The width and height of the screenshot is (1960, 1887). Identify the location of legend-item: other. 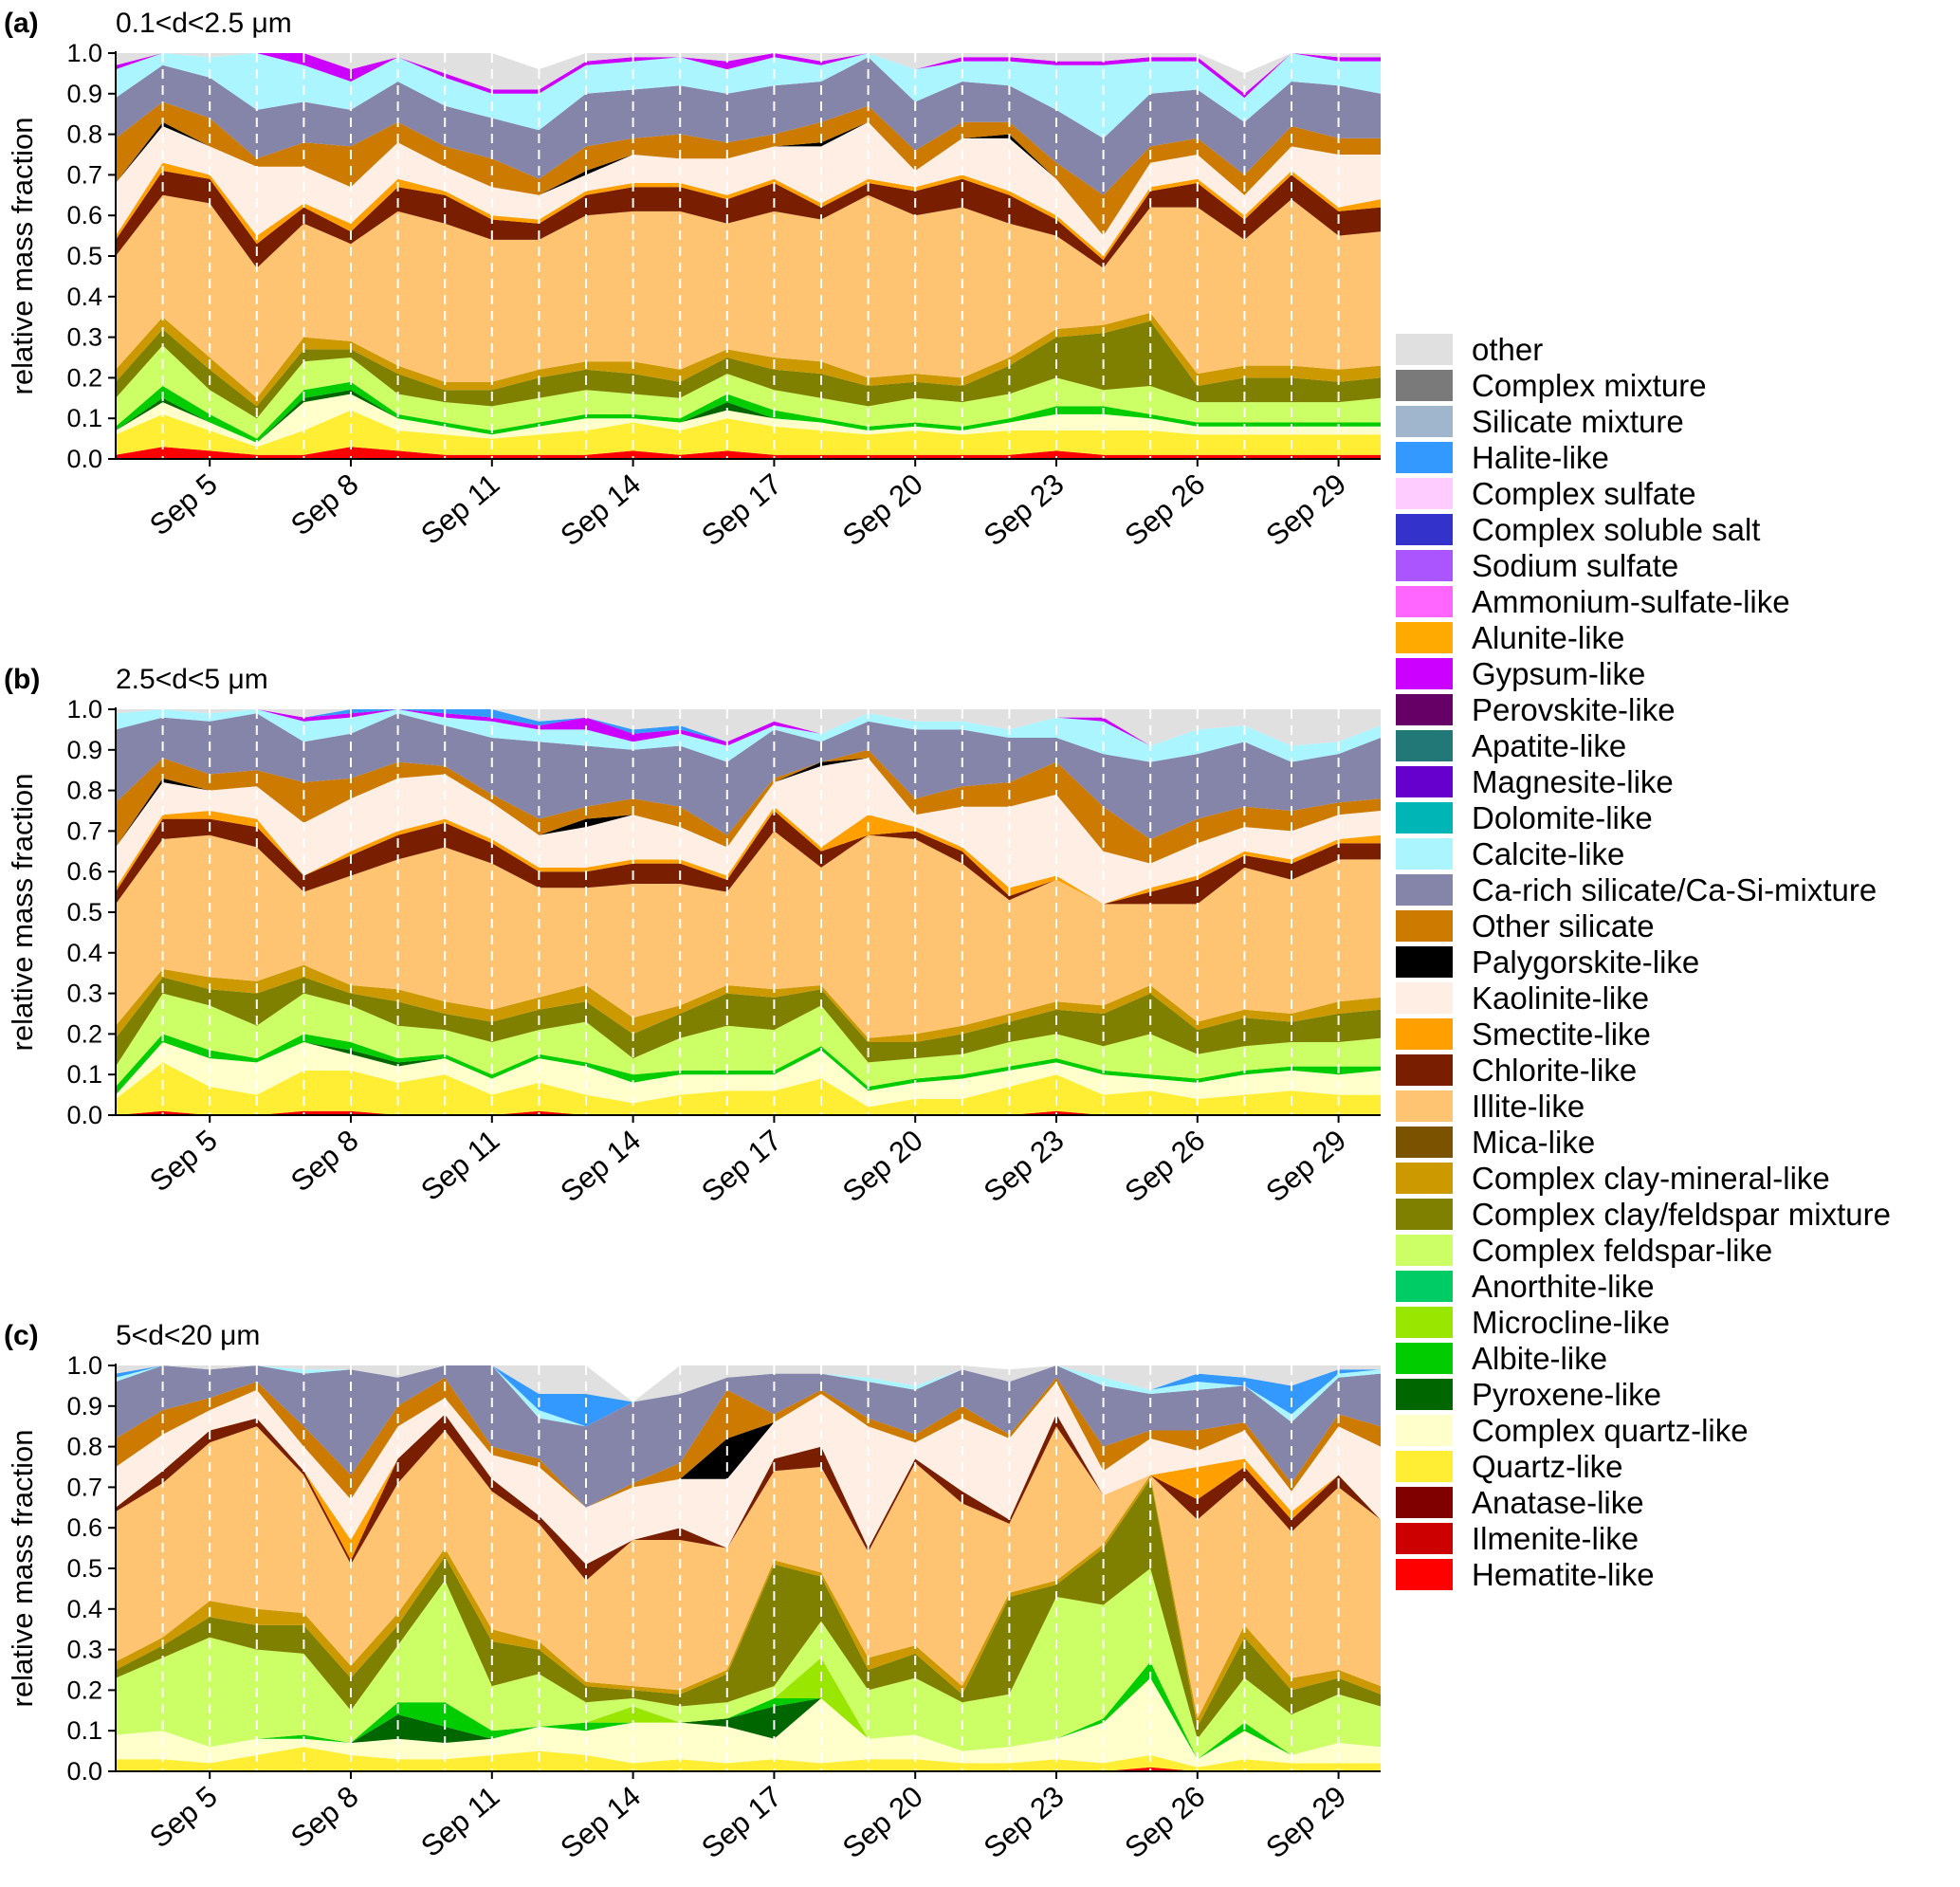
(1469, 349).